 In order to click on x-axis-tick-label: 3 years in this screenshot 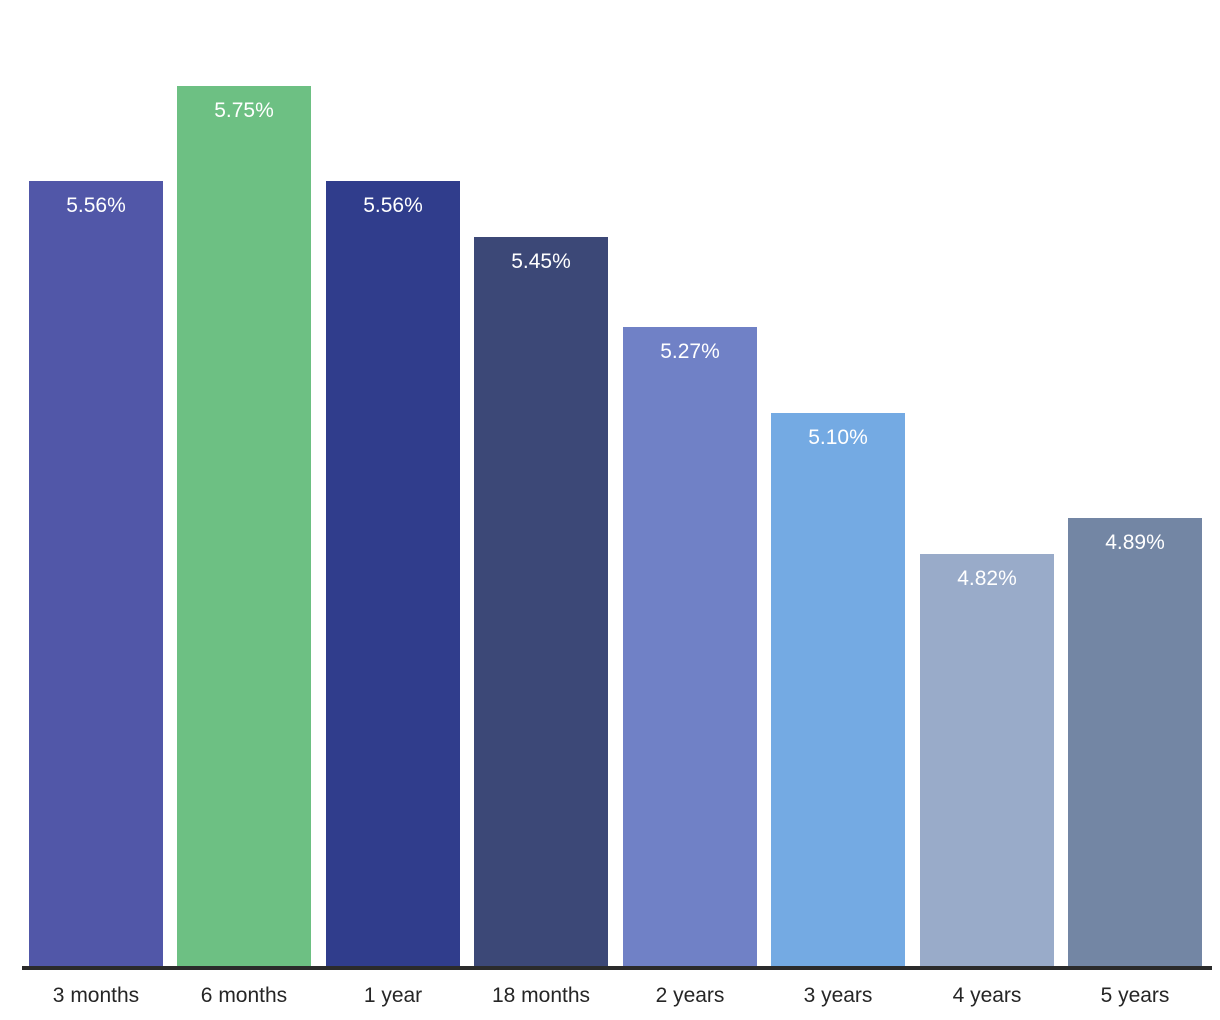, I will do `click(838, 995)`.